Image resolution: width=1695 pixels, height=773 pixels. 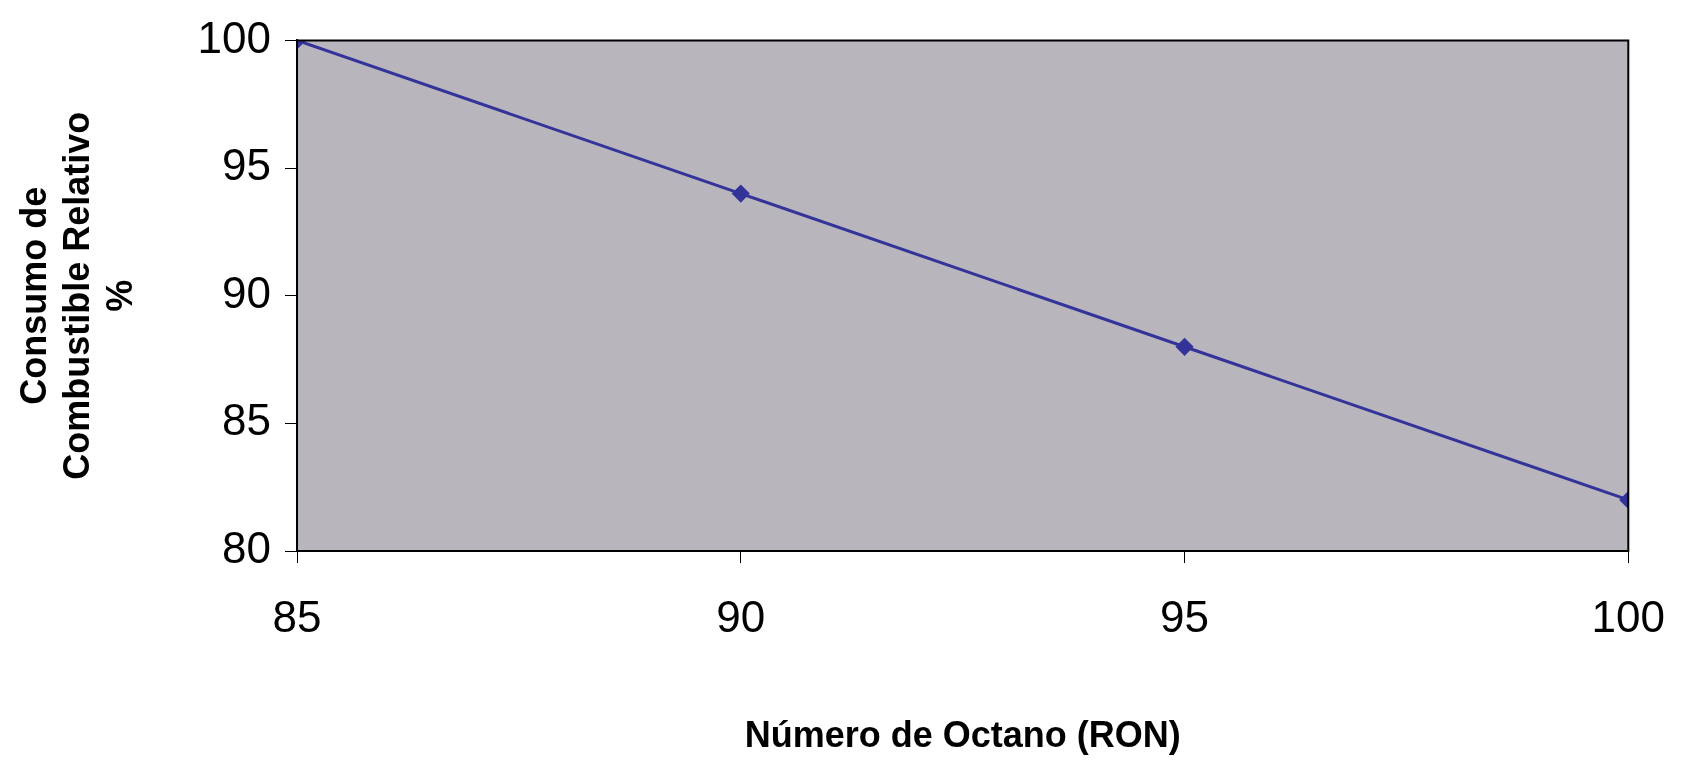 What do you see at coordinates (247, 165) in the screenshot?
I see `y-tick-label: 95` at bounding box center [247, 165].